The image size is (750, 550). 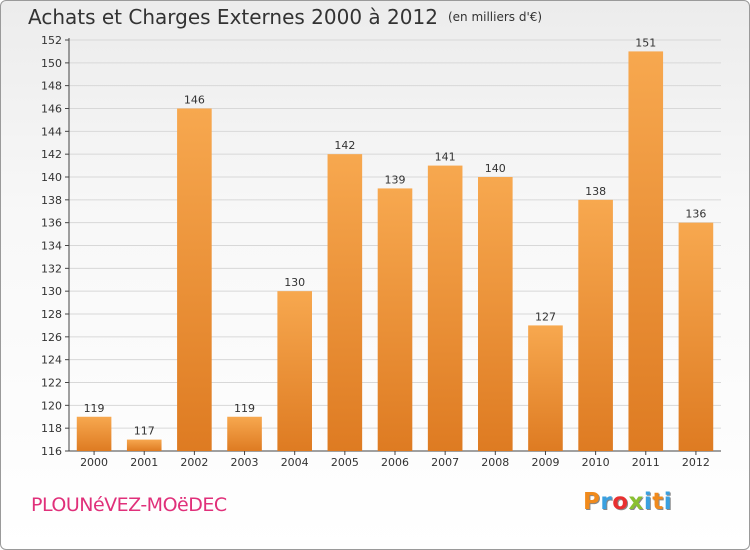 I want to click on x-tick-label: 2000, so click(x=94, y=462).